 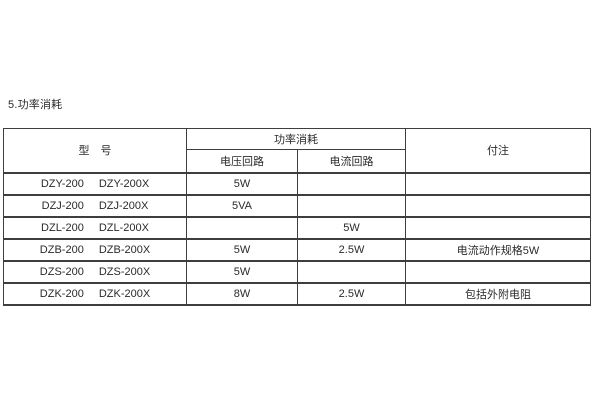 I want to click on model-cell: DZJ-200 DZJ-200X, so click(x=95, y=205).